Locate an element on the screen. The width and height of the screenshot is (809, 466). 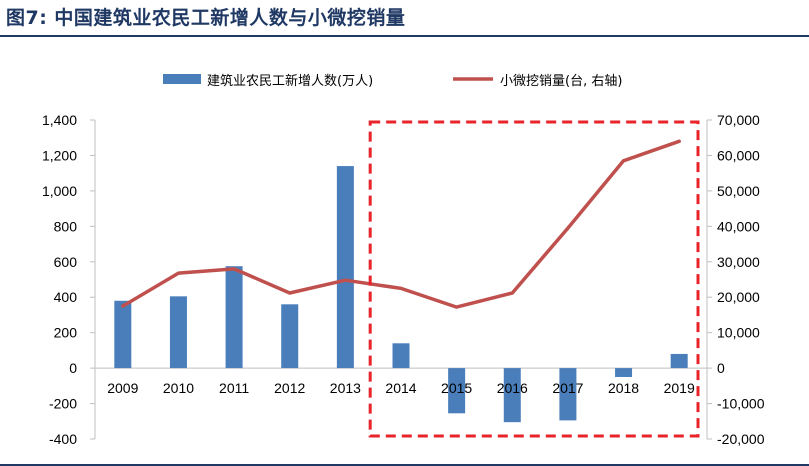
bottom-divider is located at coordinates (404, 465).